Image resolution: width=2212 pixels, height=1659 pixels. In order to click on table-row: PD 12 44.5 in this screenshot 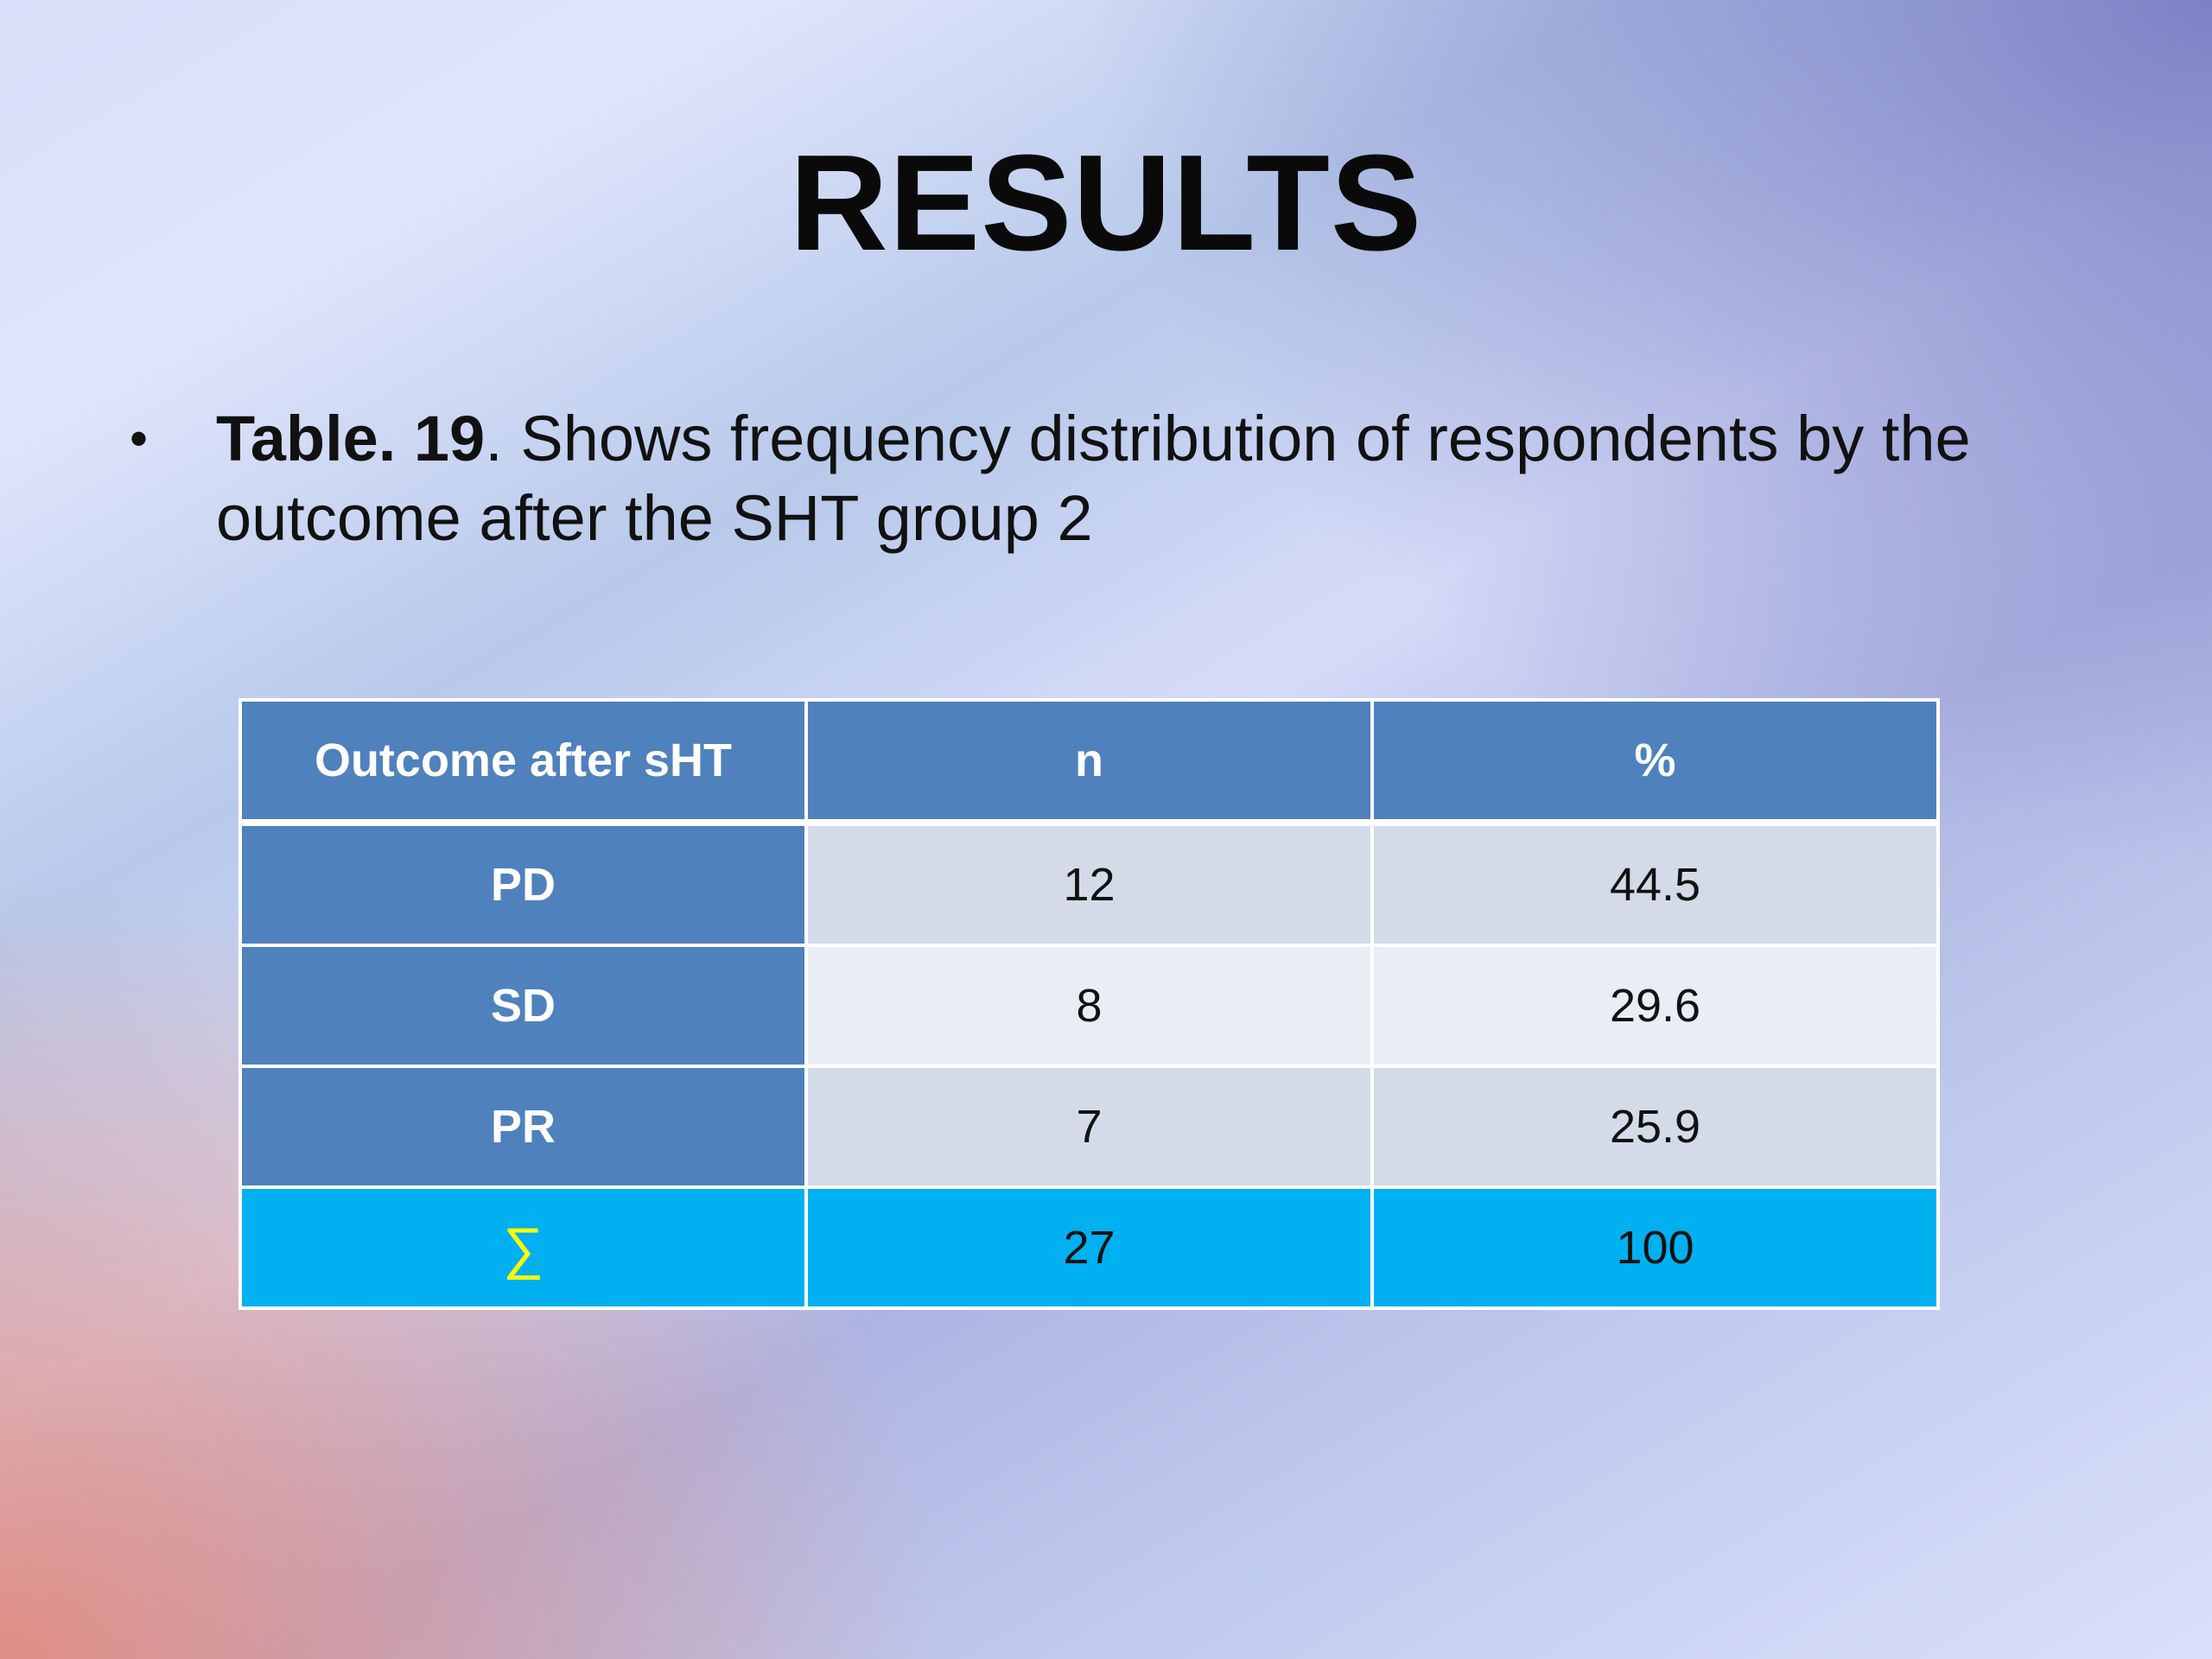, I will do `click(1089, 884)`.